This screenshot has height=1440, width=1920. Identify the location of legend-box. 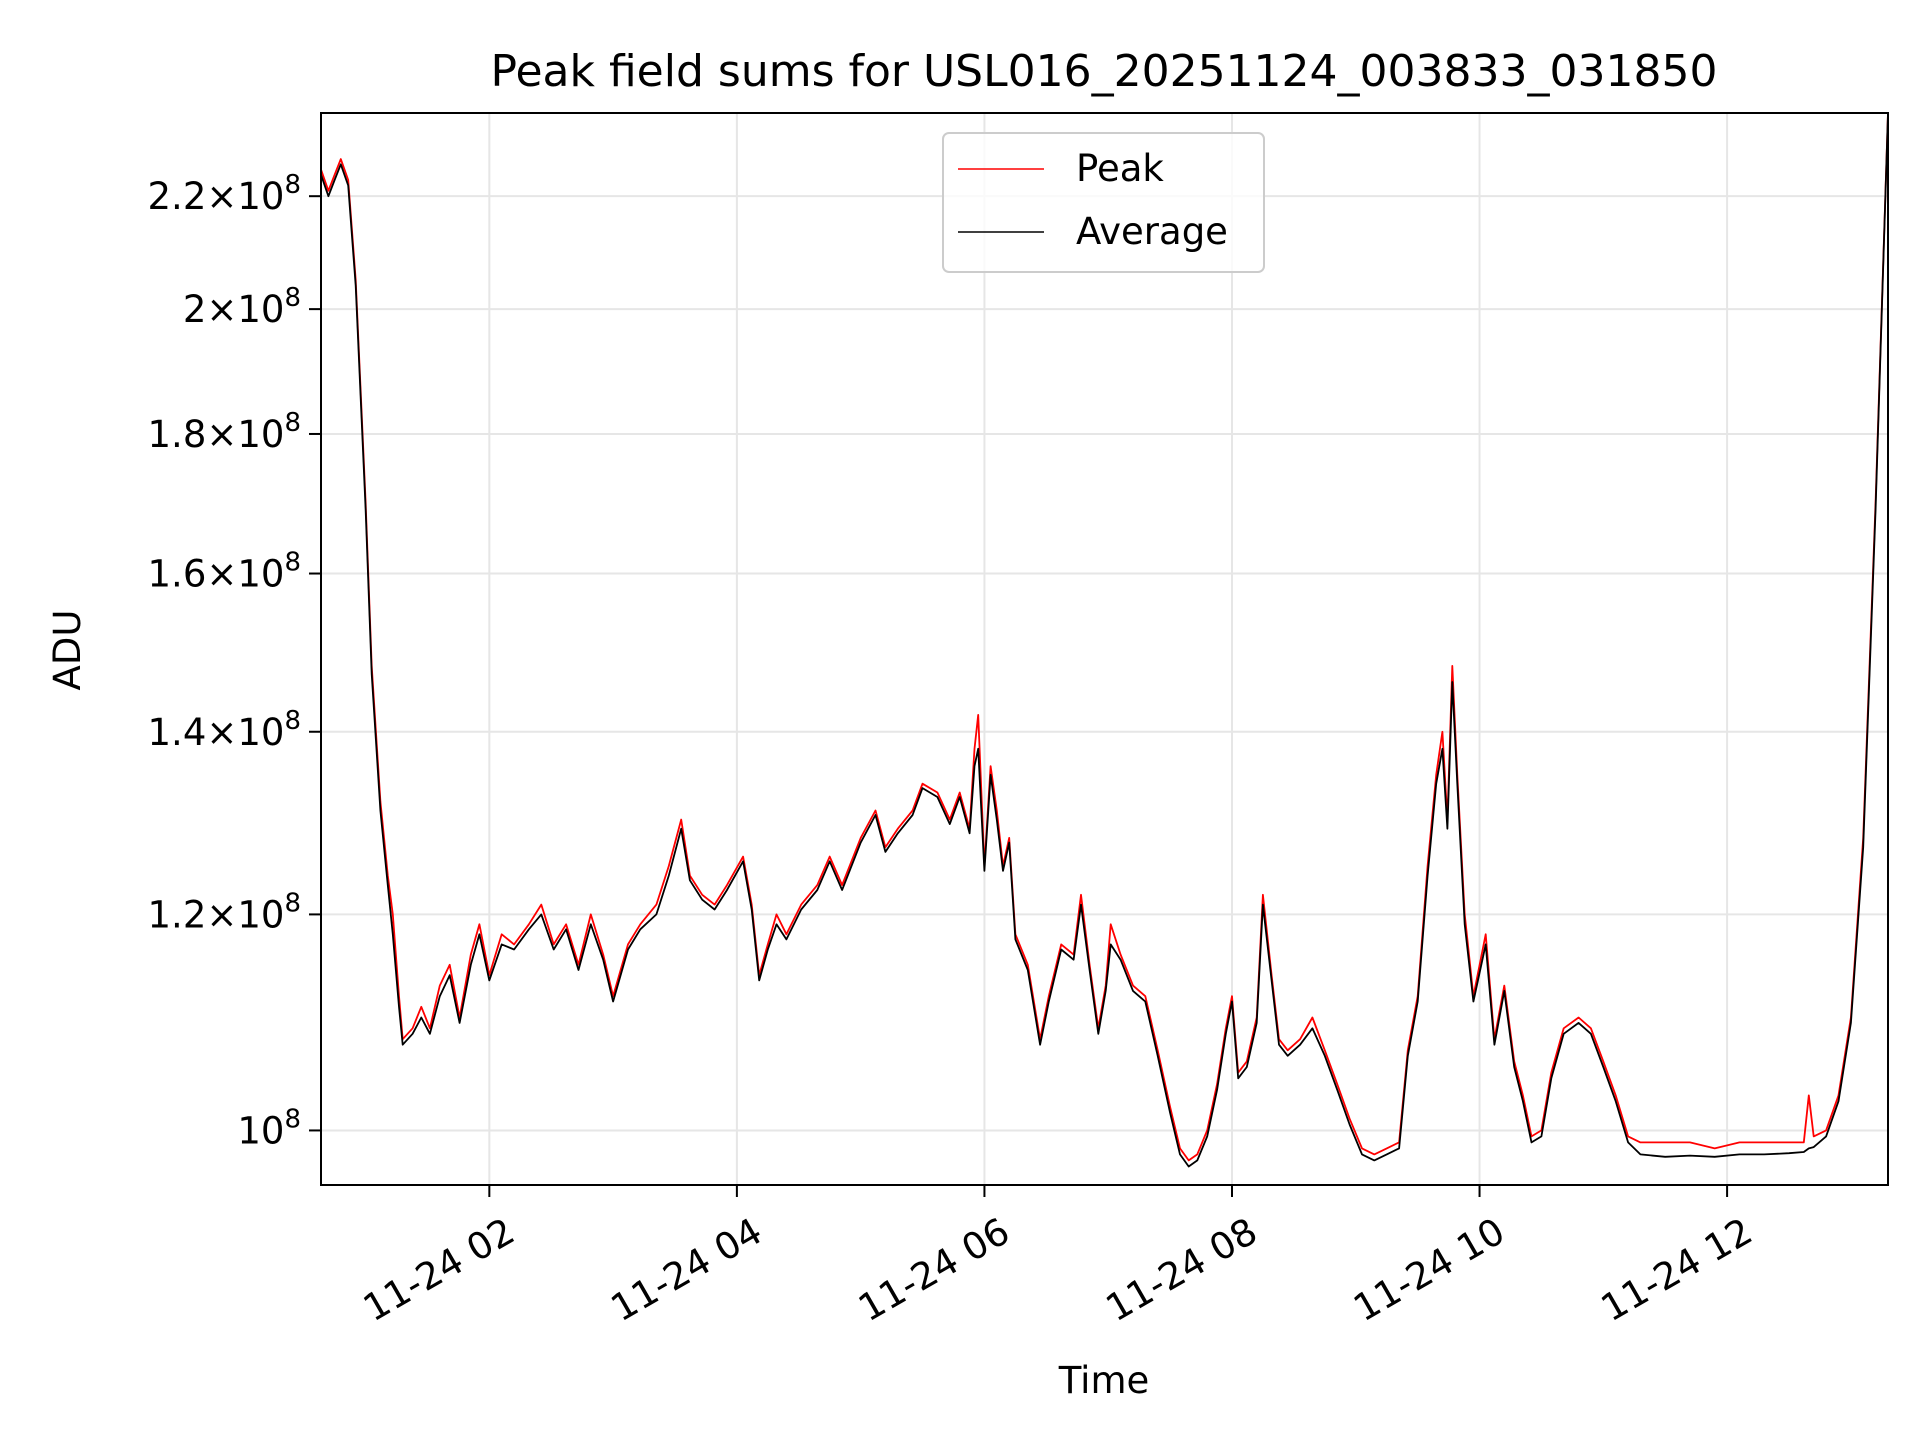
(1103, 202).